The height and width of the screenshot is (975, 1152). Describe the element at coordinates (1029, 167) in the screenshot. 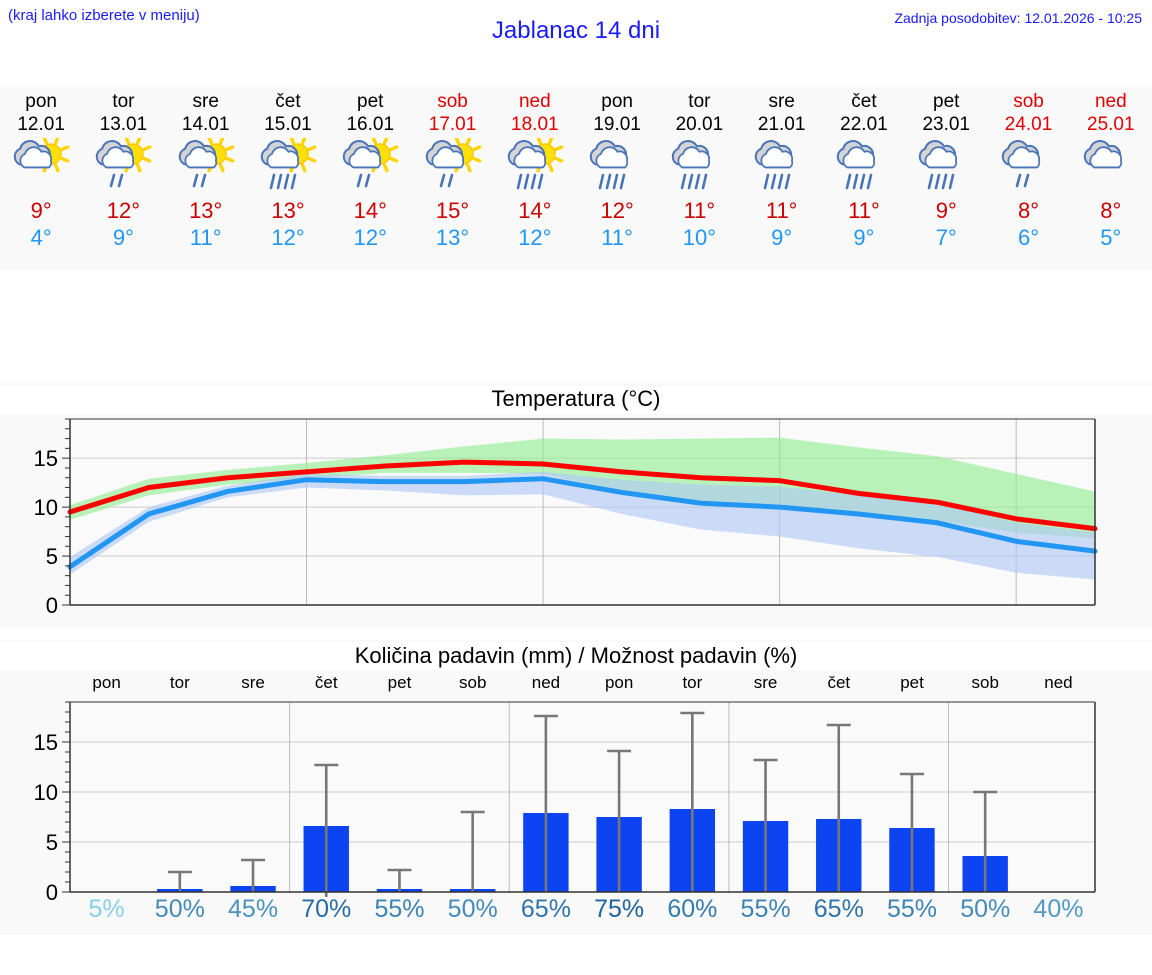

I see `cloudy-light-rain-icon` at that location.